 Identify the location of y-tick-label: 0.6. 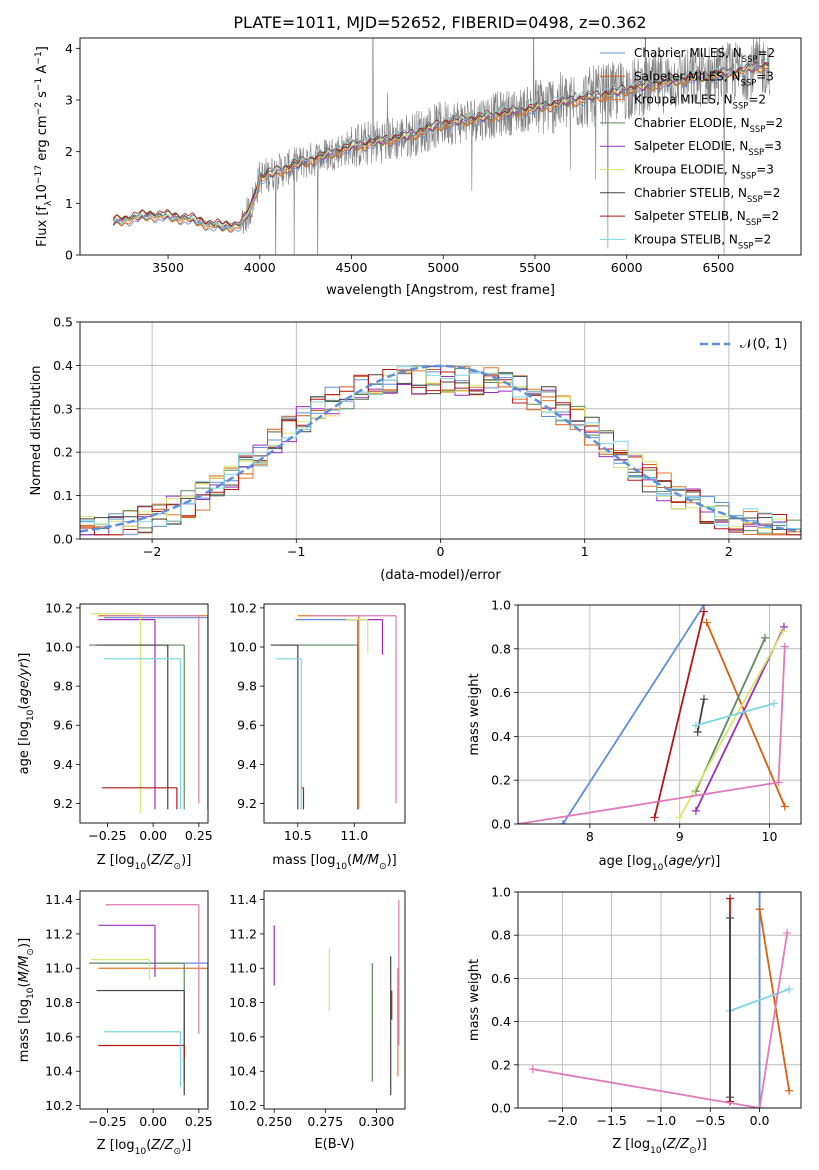
(501, 692).